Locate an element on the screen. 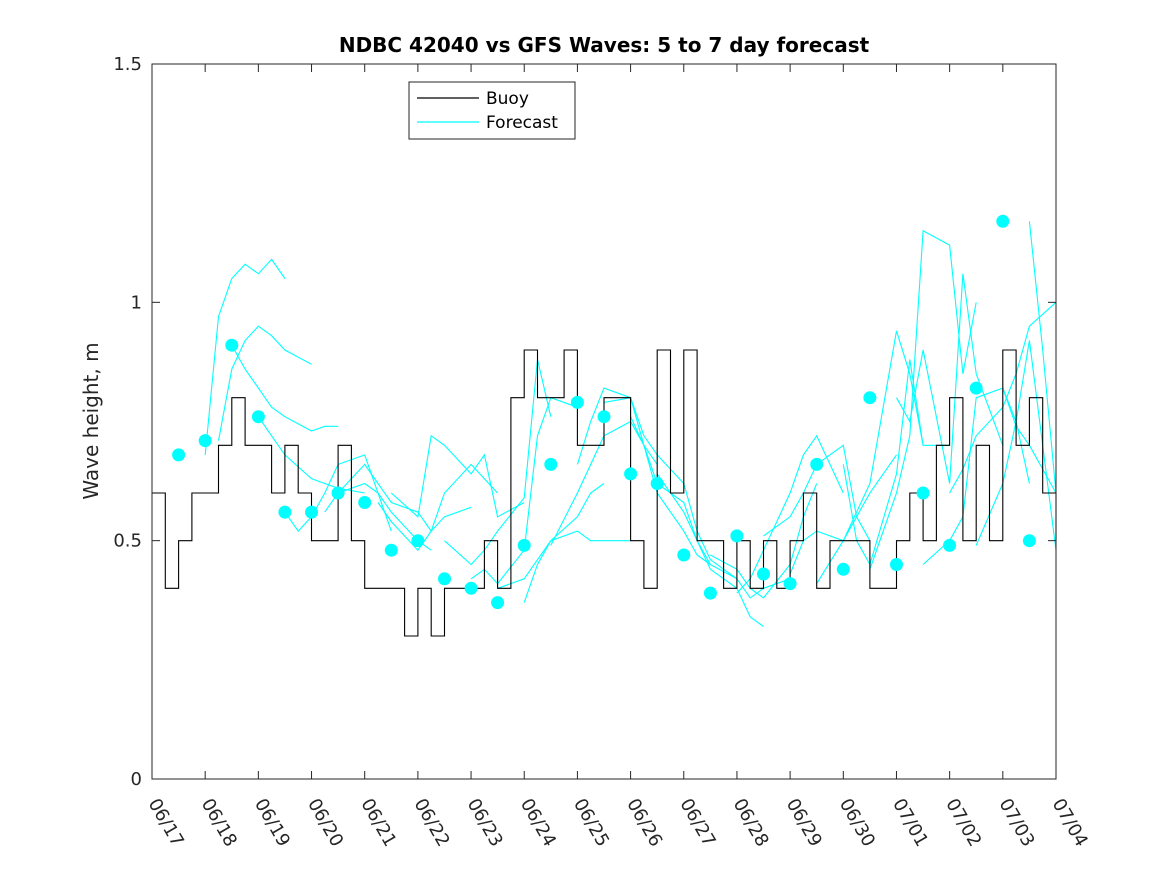 The height and width of the screenshot is (875, 1167). y-tick-label-1: 0.5 is located at coordinates (127, 541).